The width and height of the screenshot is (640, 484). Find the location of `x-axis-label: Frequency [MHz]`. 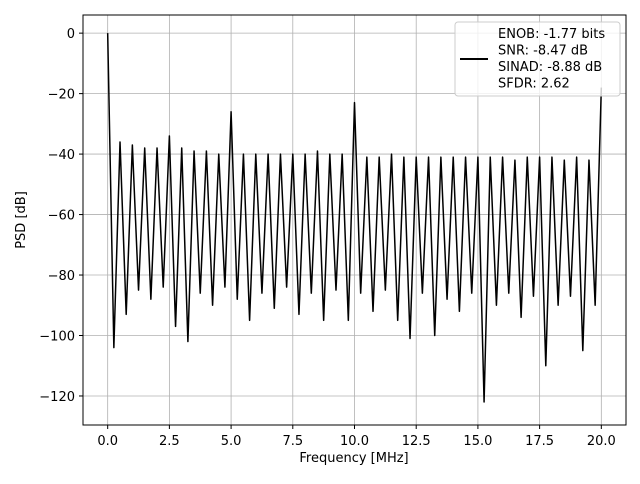

x-axis-label: Frequency [MHz] is located at coordinates (353, 458).